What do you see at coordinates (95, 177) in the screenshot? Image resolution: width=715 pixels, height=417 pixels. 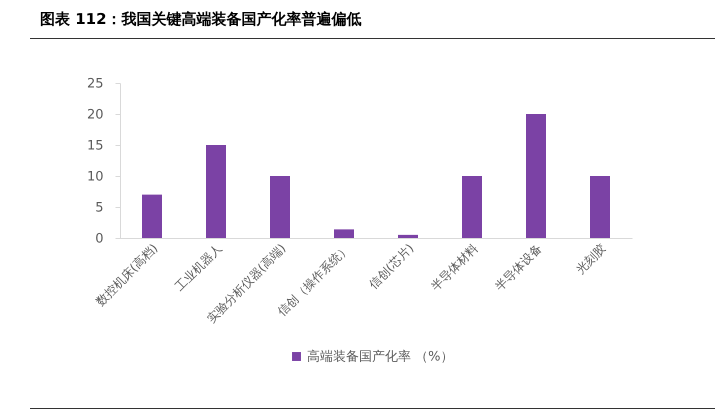 I see `y-tick-label: 10` at bounding box center [95, 177].